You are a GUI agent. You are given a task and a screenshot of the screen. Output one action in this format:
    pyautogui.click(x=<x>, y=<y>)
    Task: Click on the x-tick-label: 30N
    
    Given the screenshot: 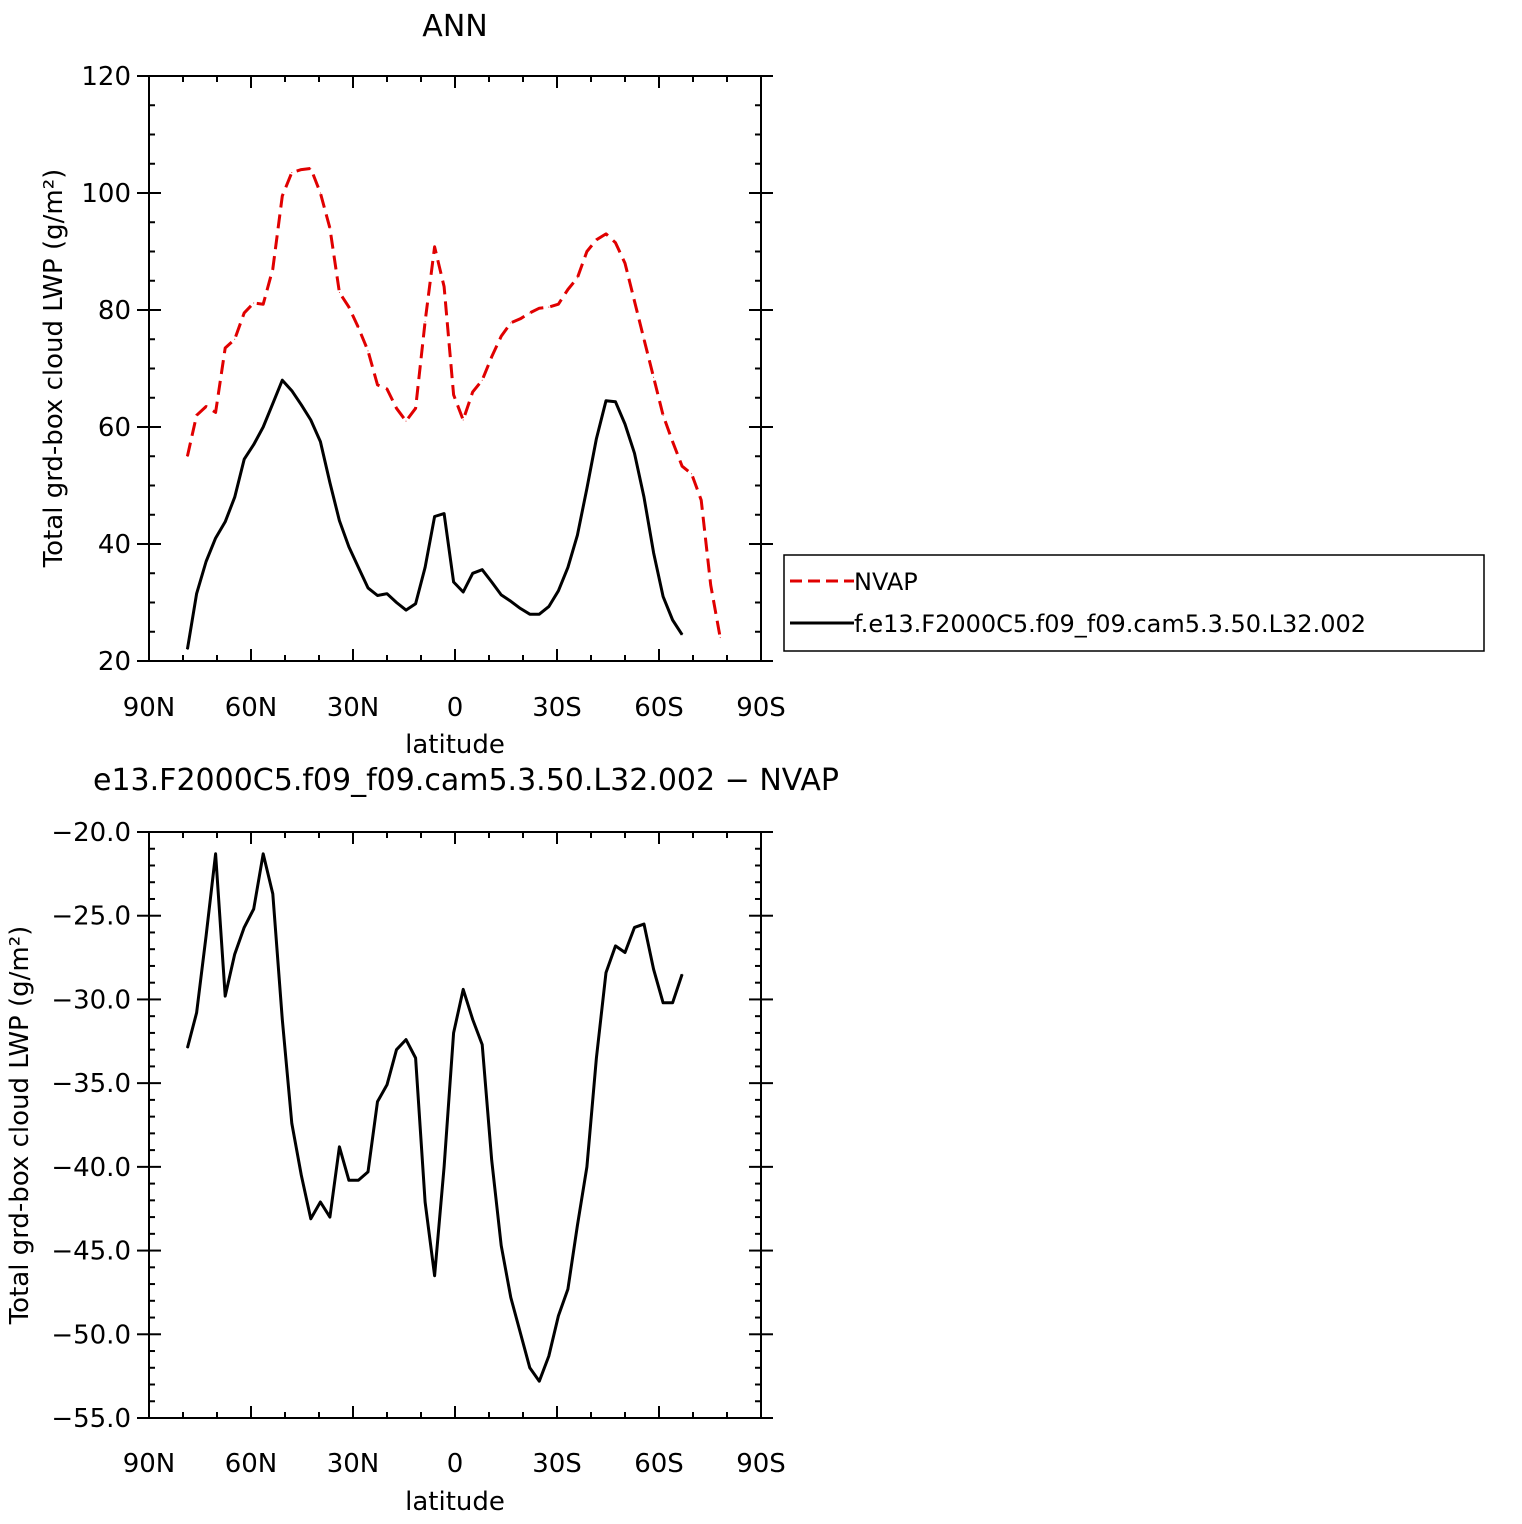 What is the action you would take?
    pyautogui.click(x=353, y=708)
    